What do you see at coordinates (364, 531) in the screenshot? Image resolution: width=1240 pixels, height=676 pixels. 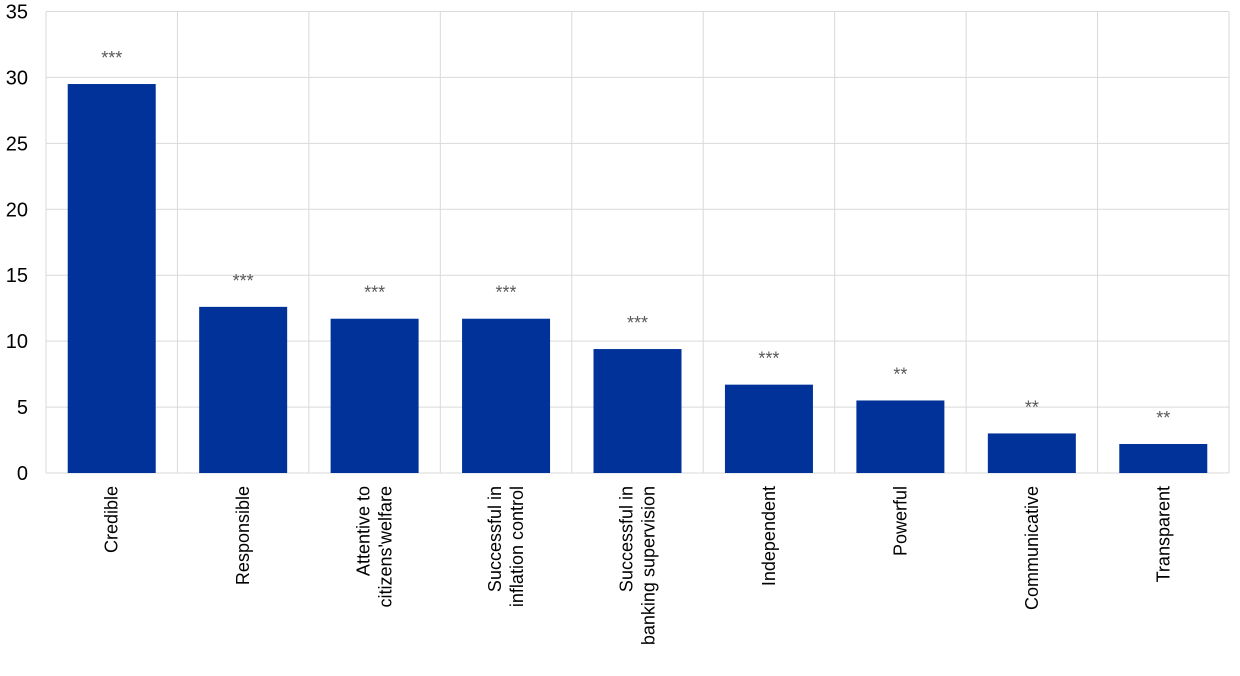 I see `x-tick-label-line: Attentive to` at bounding box center [364, 531].